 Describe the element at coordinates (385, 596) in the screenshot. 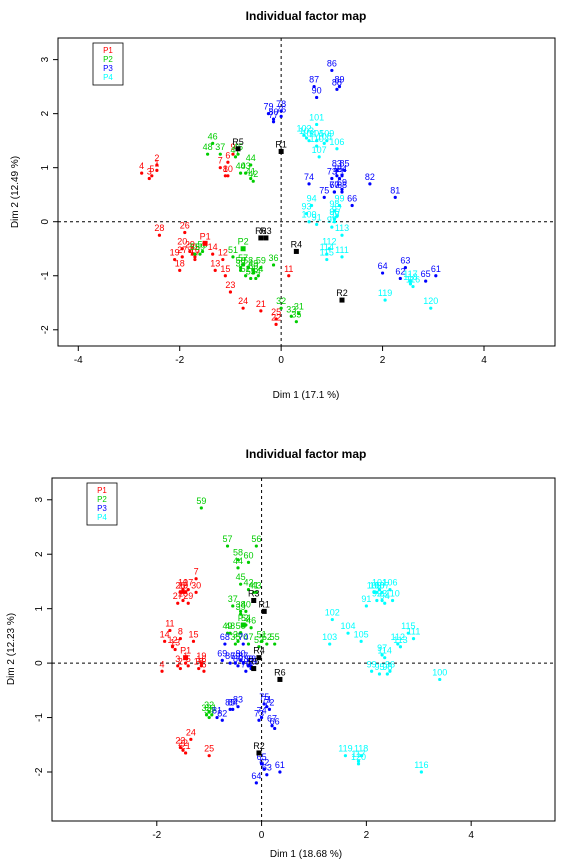

I see `point-label: 94` at that location.